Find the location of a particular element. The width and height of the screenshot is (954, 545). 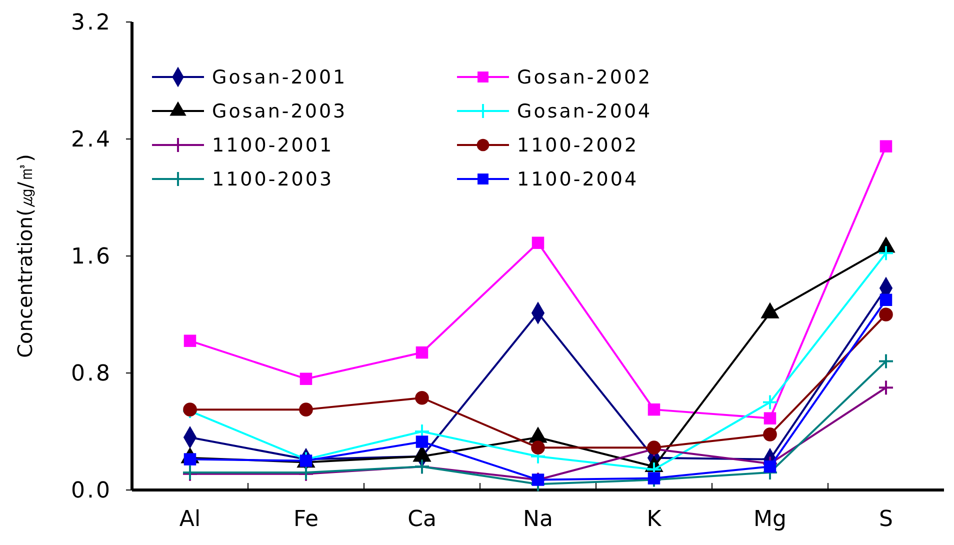

x-tick-label: Mg is located at coordinates (770, 519).